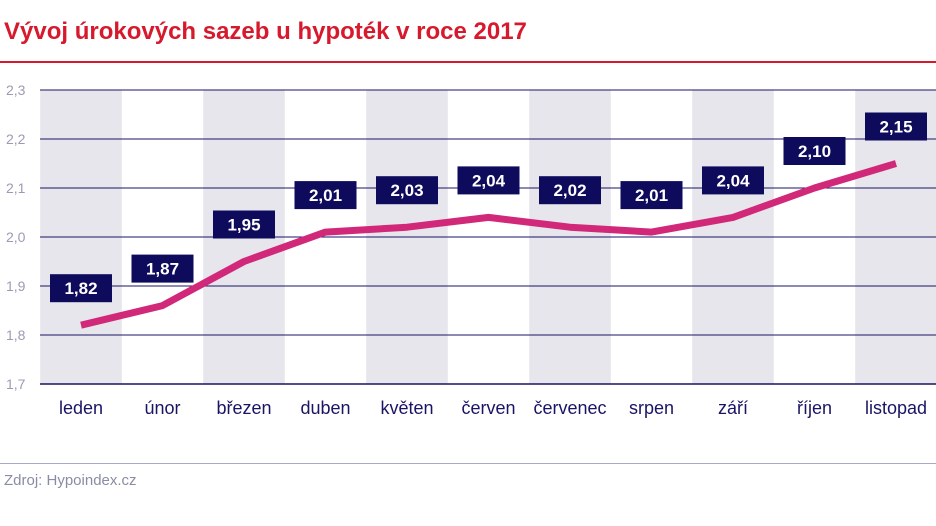 The height and width of the screenshot is (526, 936). I want to click on data-label: 2,02, so click(569, 190).